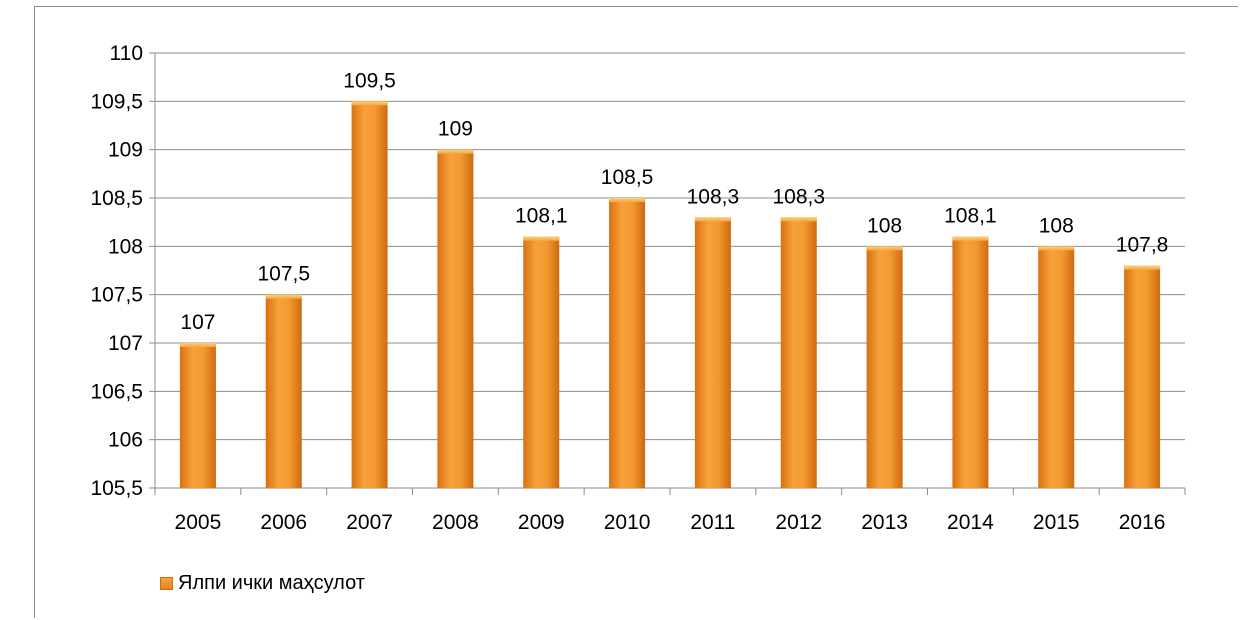 The width and height of the screenshot is (1242, 620). What do you see at coordinates (125, 343) in the screenshot?
I see `y-tick-label: 107` at bounding box center [125, 343].